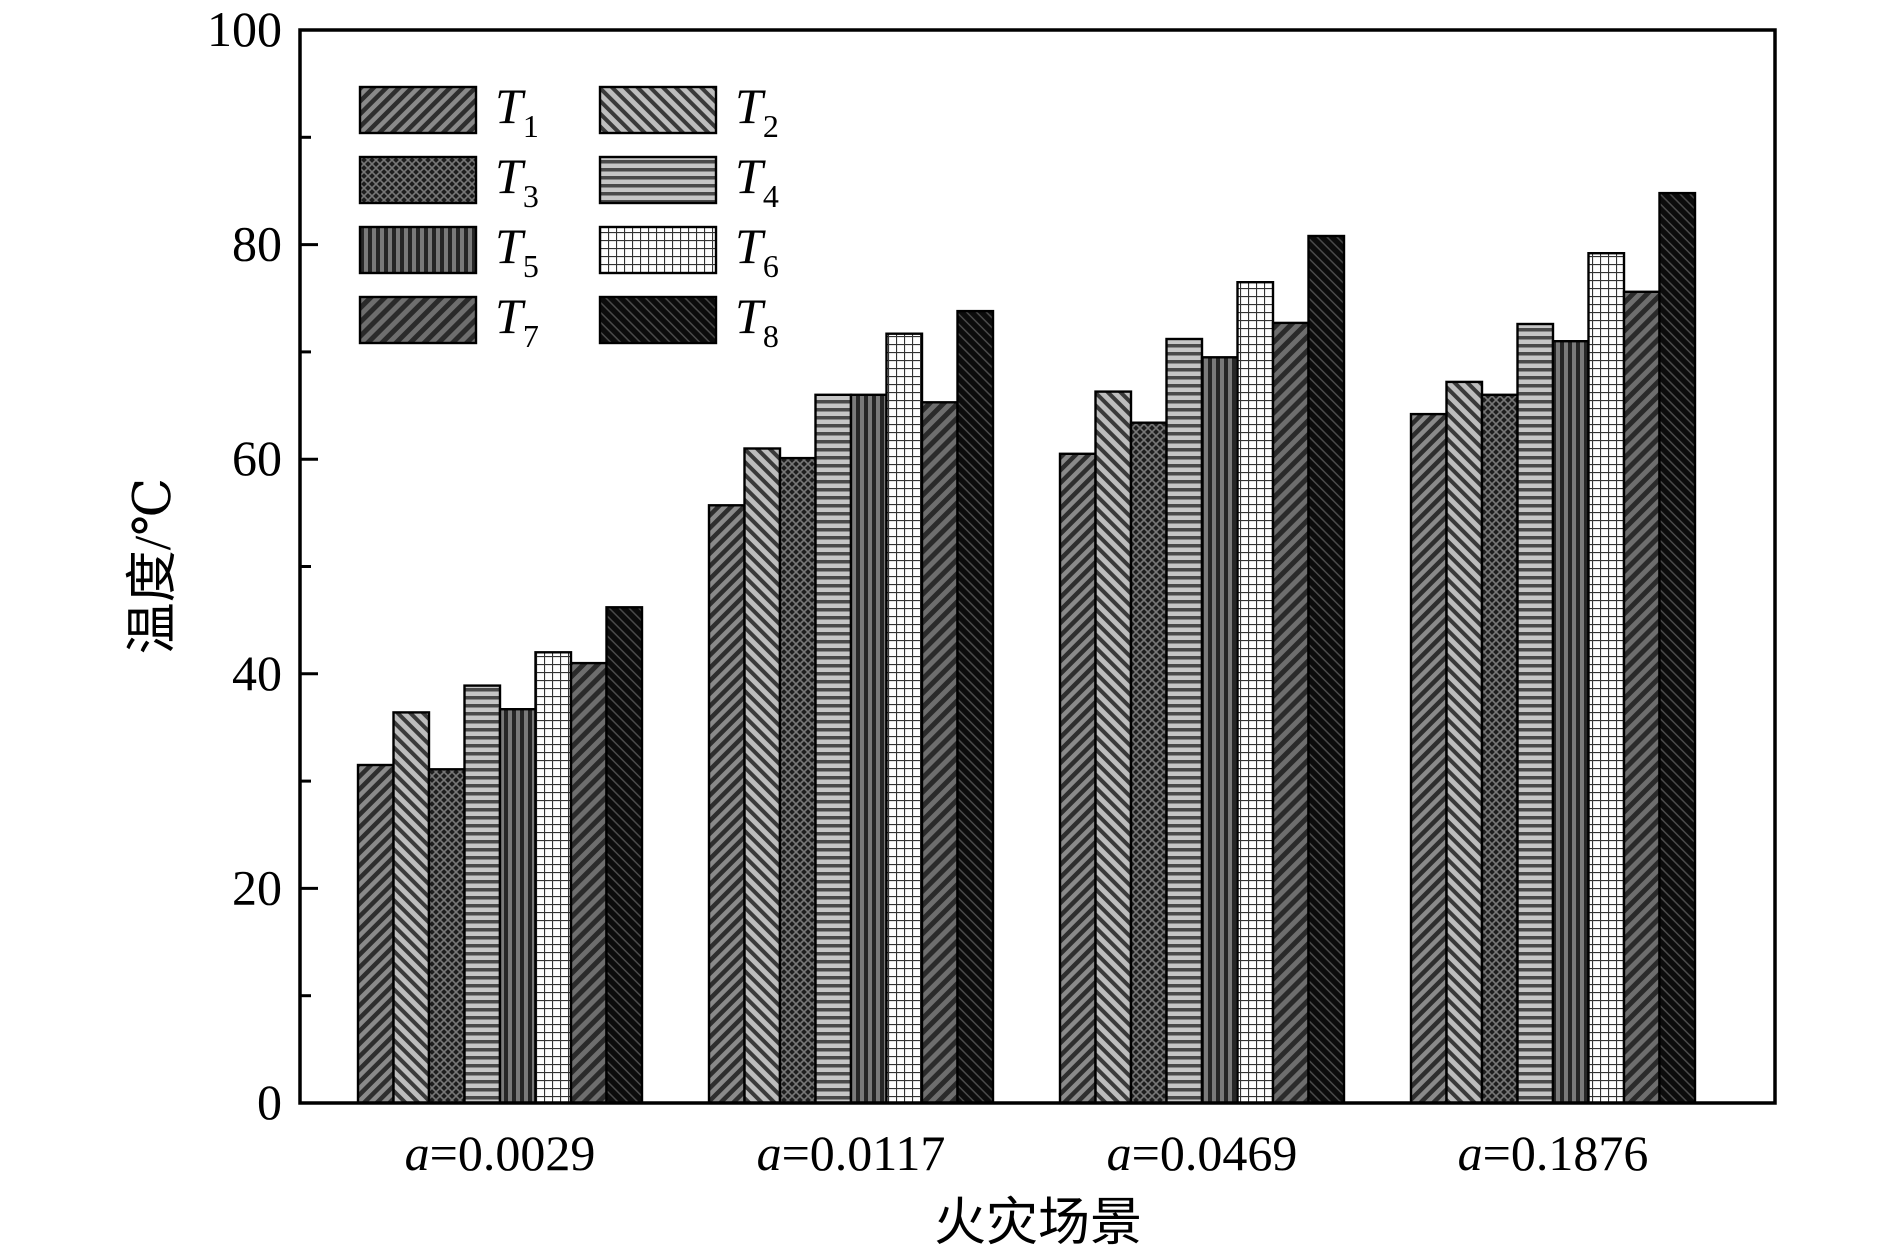  Describe the element at coordinates (757, 321) in the screenshot. I see `legend-label-T8: T8` at that location.